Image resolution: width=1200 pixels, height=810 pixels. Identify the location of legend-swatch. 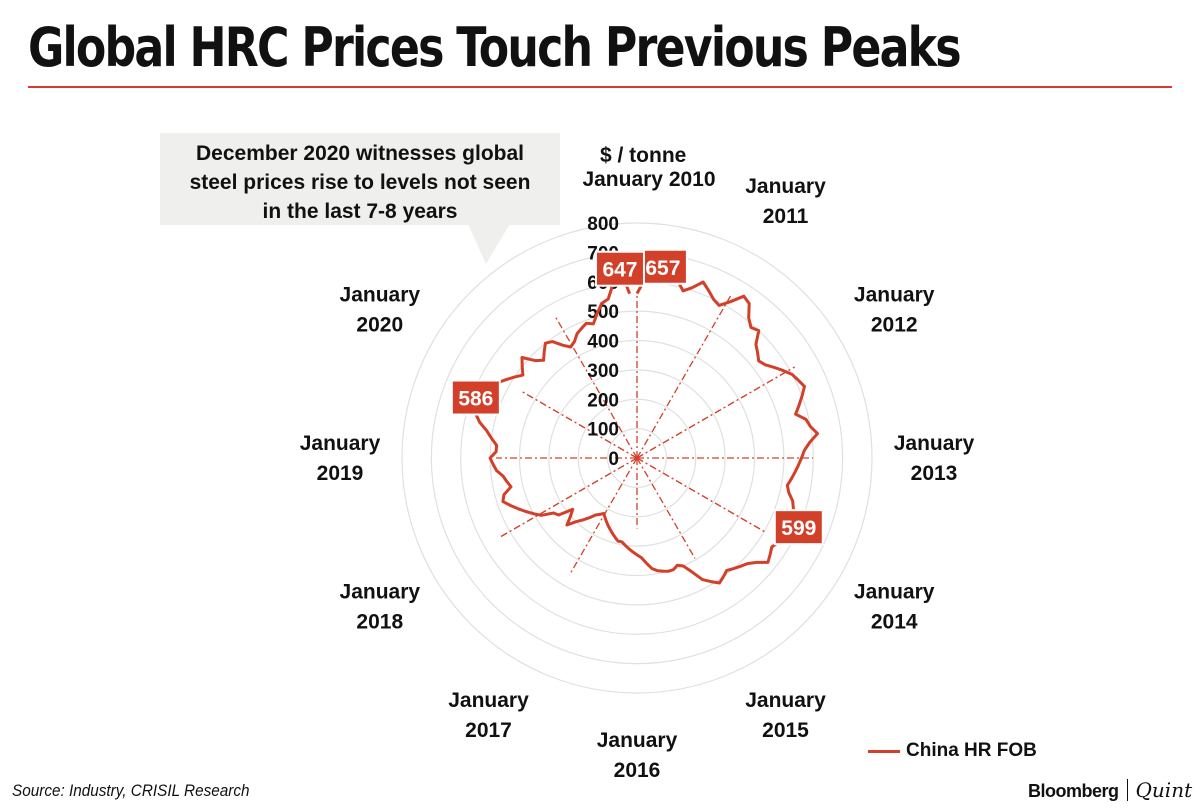
(884, 751).